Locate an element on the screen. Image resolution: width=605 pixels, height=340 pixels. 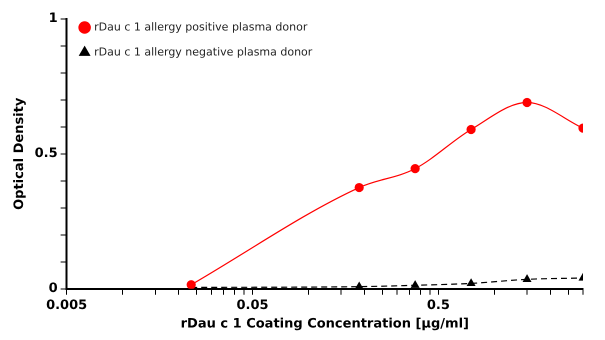
y-axis-title: Optical Density is located at coordinates (20, 153).